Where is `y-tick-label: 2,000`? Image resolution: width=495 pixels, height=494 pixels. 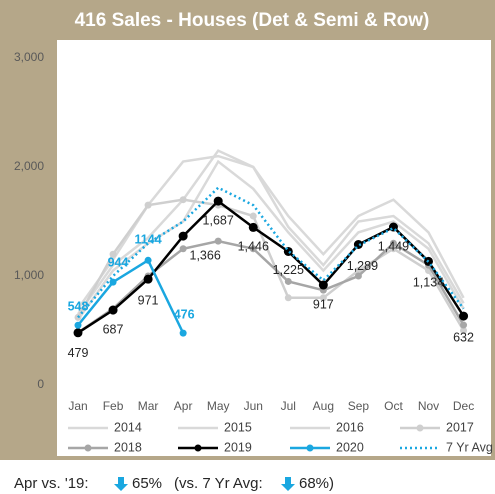
y-tick-label: 2,000 is located at coordinates (29, 166).